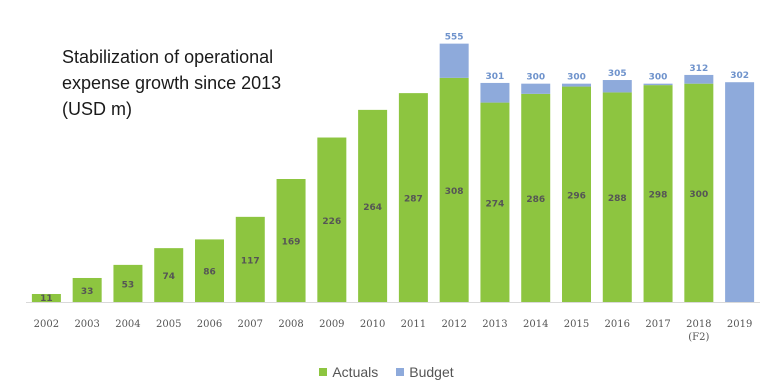 The width and height of the screenshot is (773, 392). What do you see at coordinates (372, 324) in the screenshot?
I see `x-tick-label-2010: 2010` at bounding box center [372, 324].